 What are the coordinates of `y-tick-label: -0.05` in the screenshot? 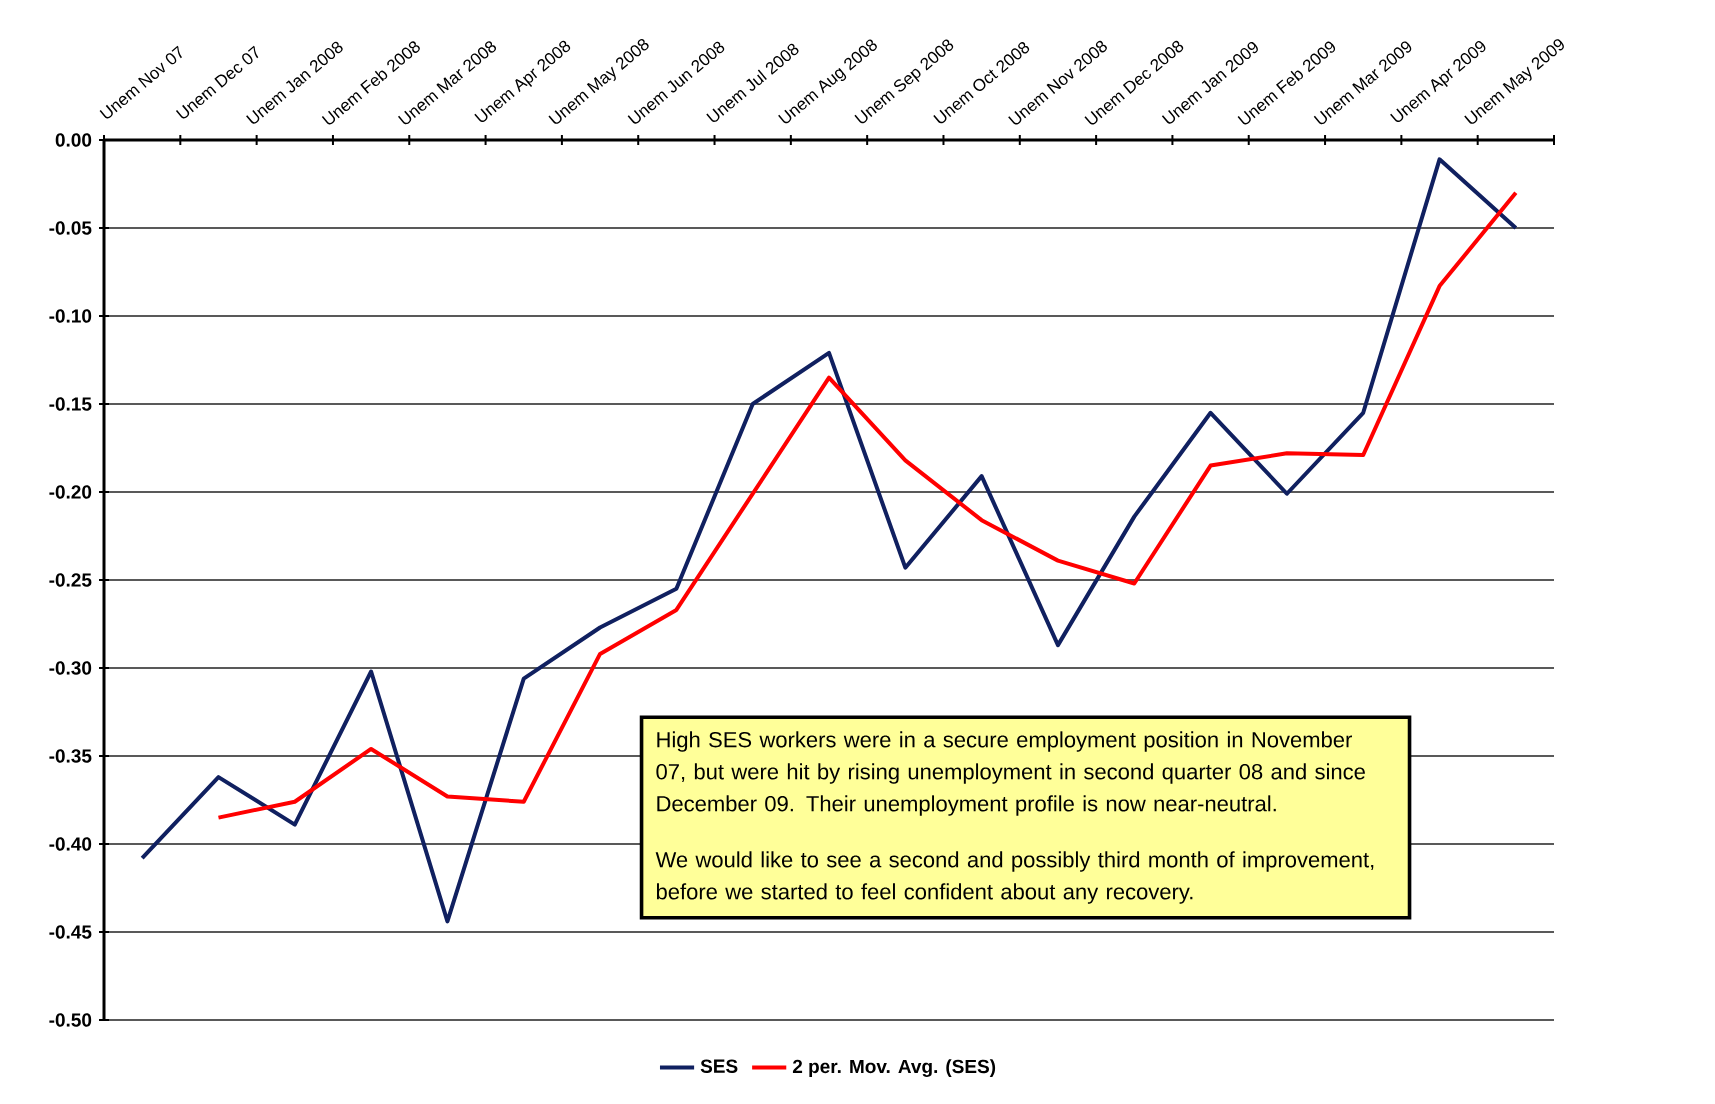 It's located at (70, 228).